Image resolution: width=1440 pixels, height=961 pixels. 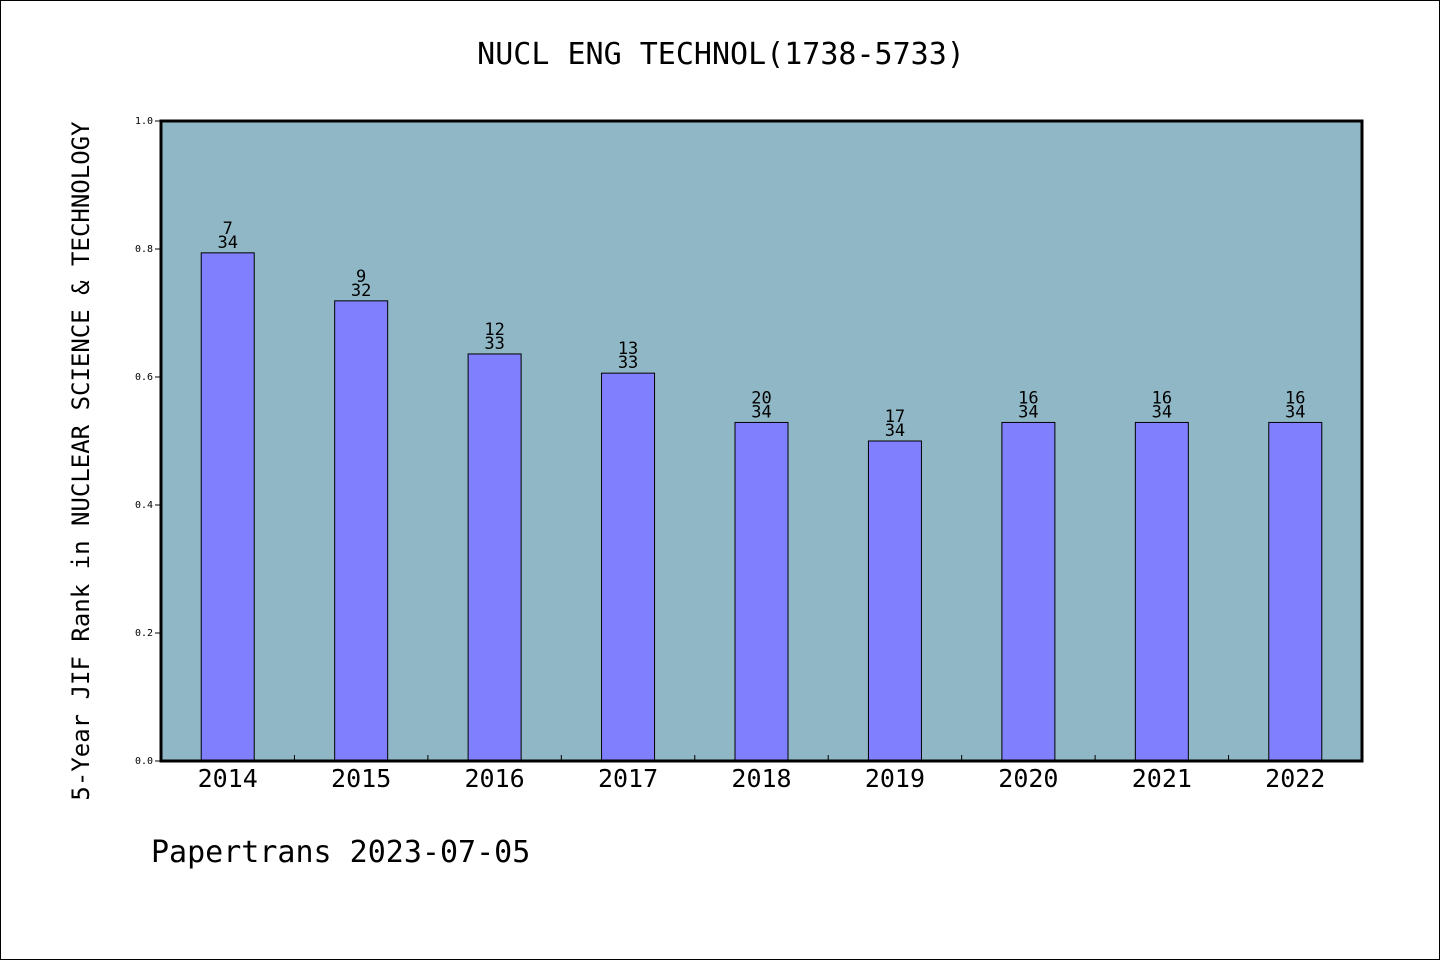 What do you see at coordinates (144, 633) in the screenshot?
I see `y-tick-label: 0.2` at bounding box center [144, 633].